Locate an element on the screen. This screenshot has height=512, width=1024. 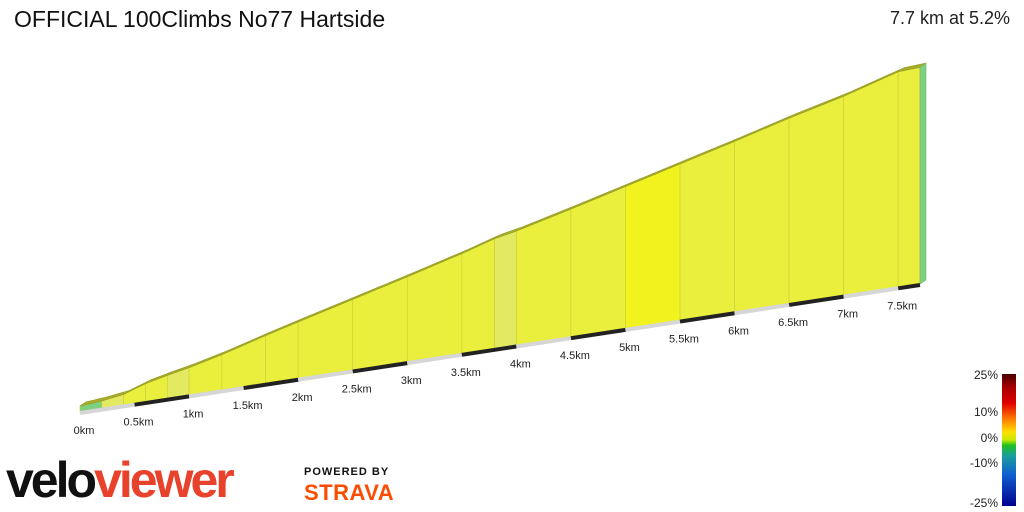
strava-logo: STRAVA is located at coordinates (349, 492).